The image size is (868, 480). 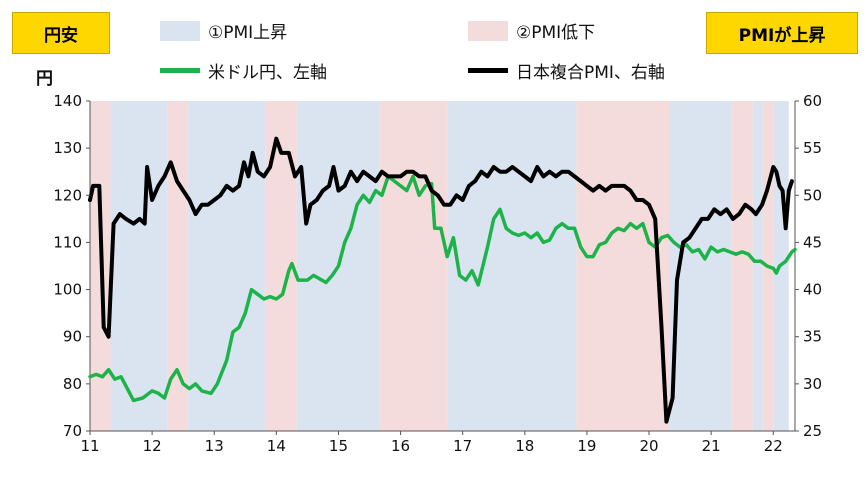 What do you see at coordinates (67, 242) in the screenshot?
I see `left-tick-label: 110` at bounding box center [67, 242].